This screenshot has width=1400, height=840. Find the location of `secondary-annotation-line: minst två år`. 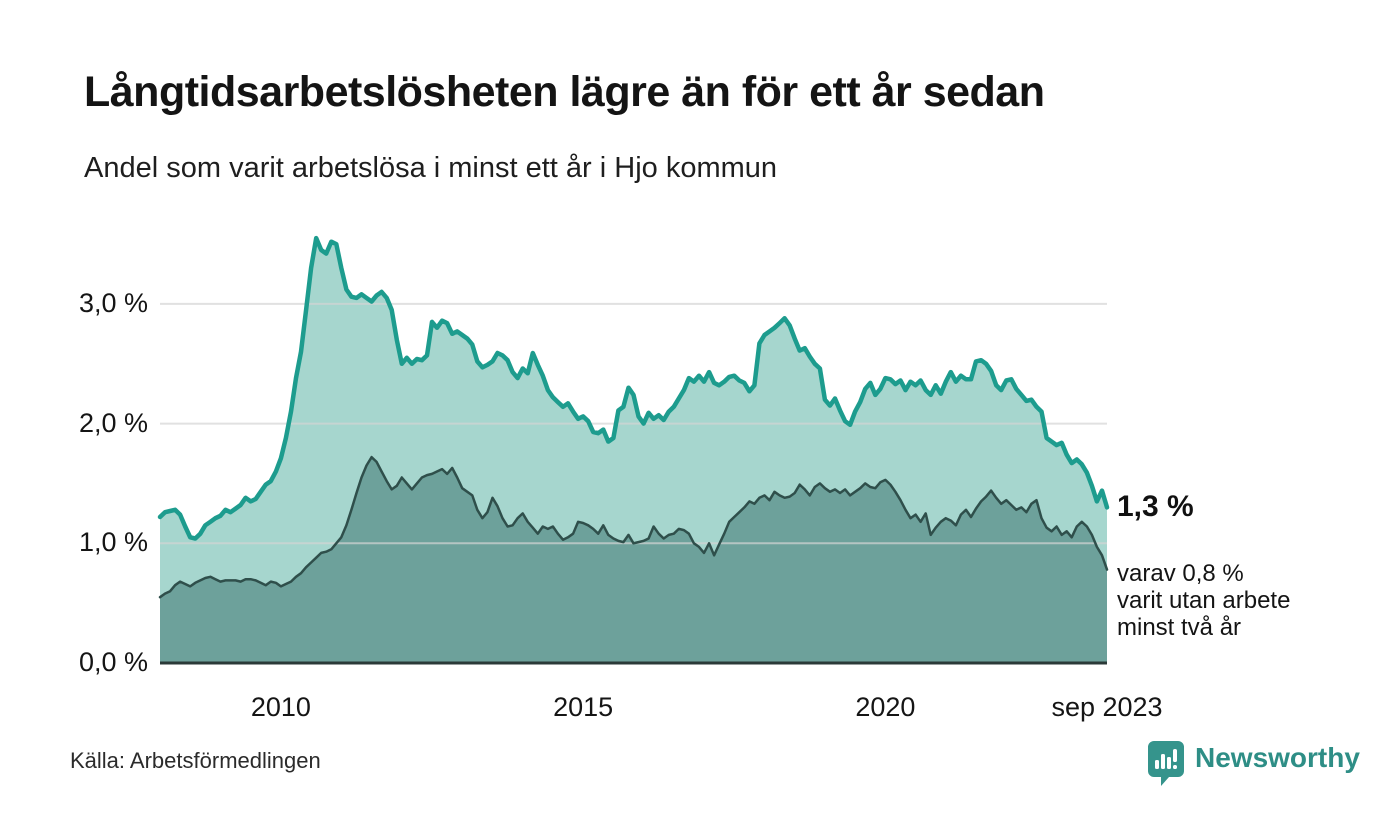

secondary-annotation-line: minst två år is located at coordinates (1179, 627).